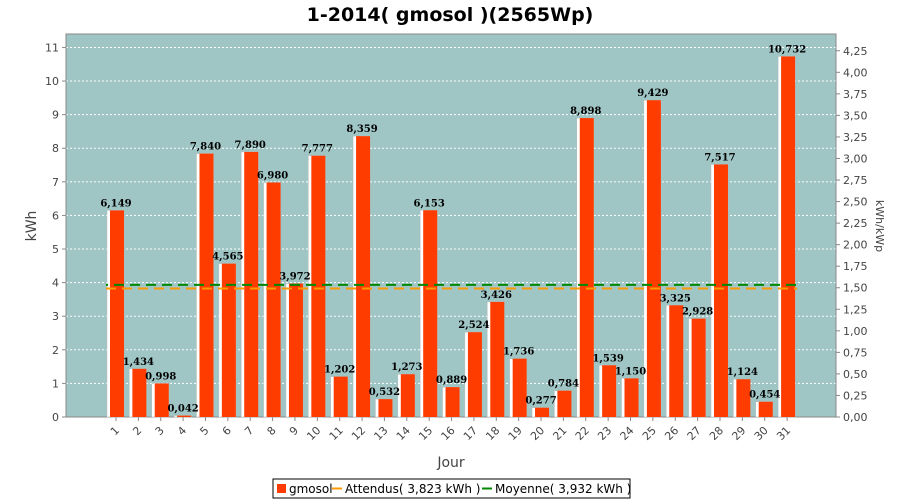 This screenshot has width=900, height=504. I want to click on bar-value-label: 1,539, so click(607, 358).